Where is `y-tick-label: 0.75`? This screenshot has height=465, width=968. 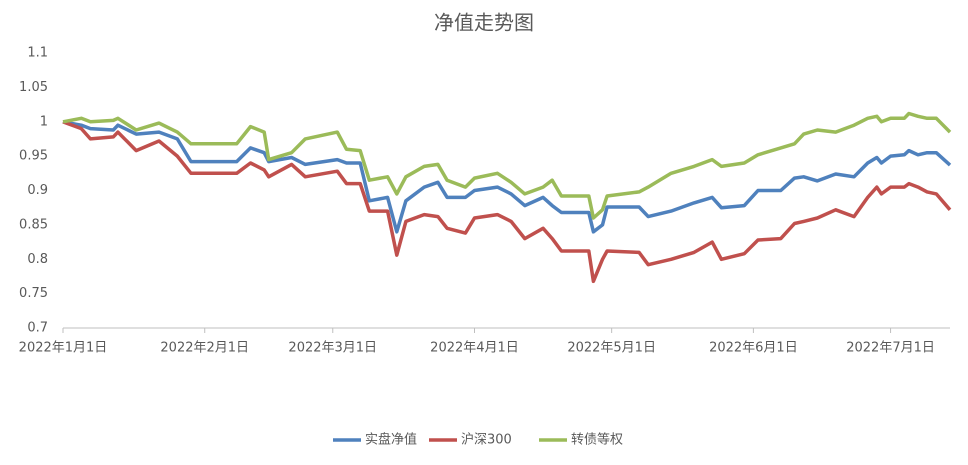
y-tick-label: 0.75 is located at coordinates (33, 293).